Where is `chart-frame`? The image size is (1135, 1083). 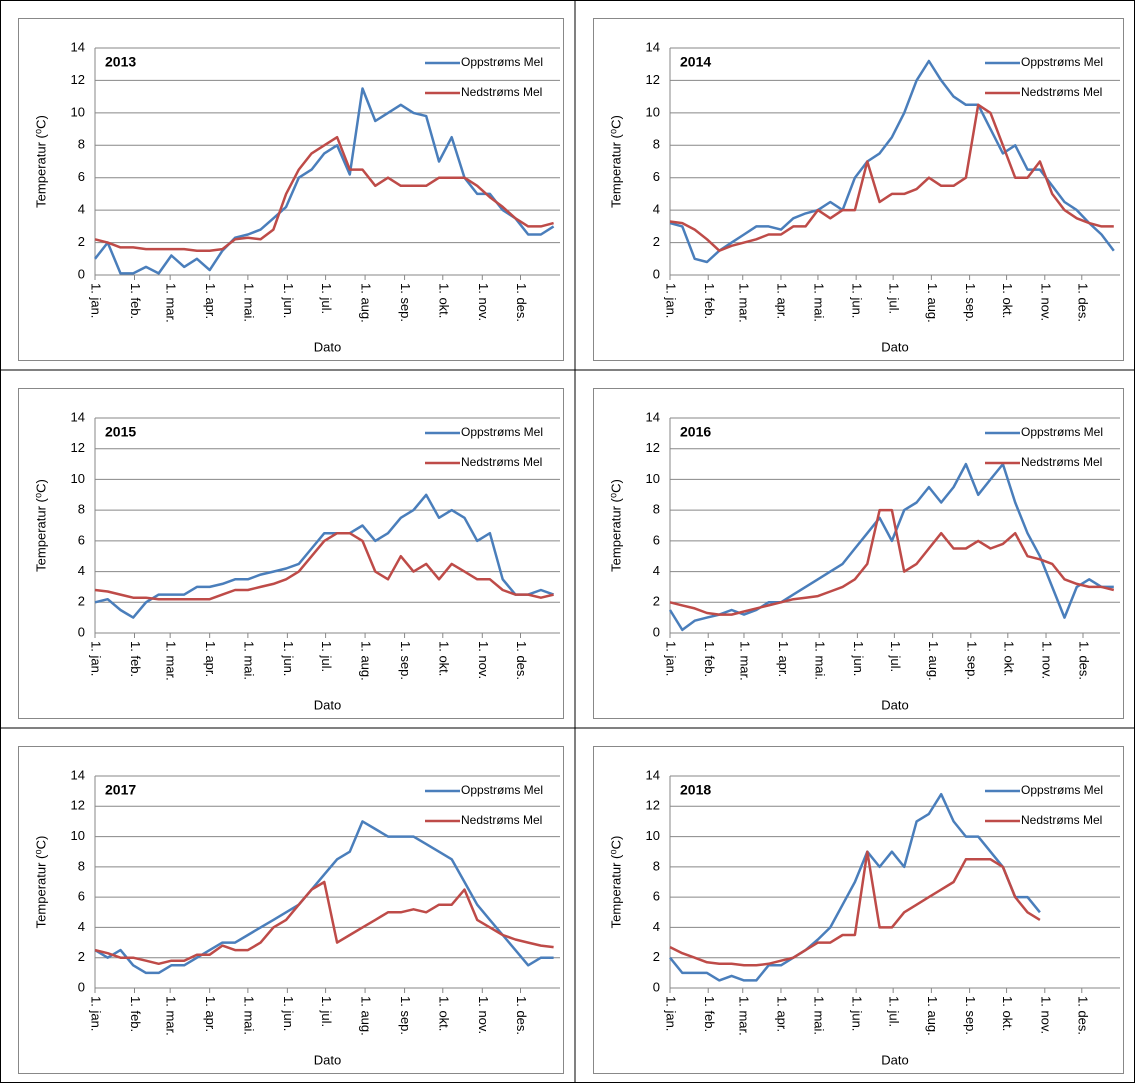 chart-frame is located at coordinates (858, 553).